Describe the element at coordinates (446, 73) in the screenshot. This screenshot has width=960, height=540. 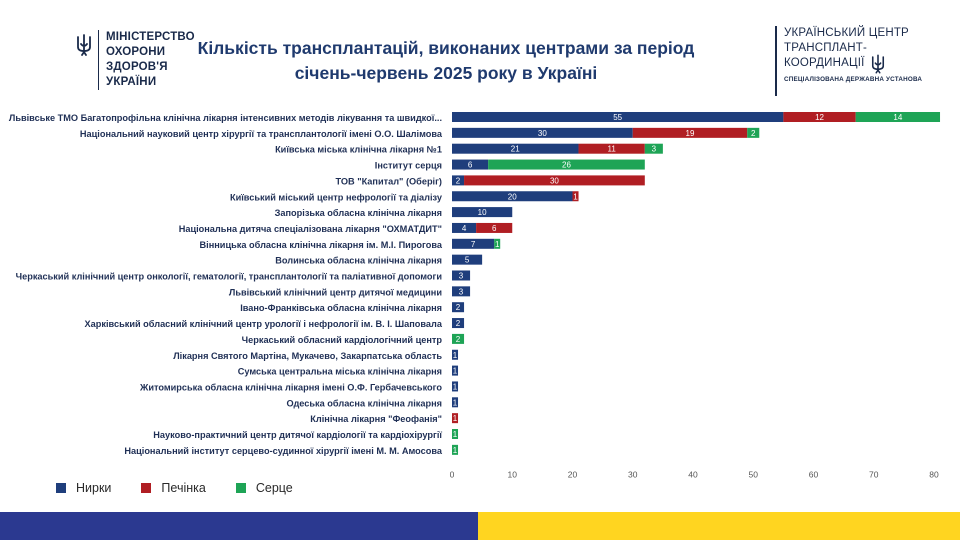
I see `chart-title-line2: січень-червень 2025 року в Україні` at that location.